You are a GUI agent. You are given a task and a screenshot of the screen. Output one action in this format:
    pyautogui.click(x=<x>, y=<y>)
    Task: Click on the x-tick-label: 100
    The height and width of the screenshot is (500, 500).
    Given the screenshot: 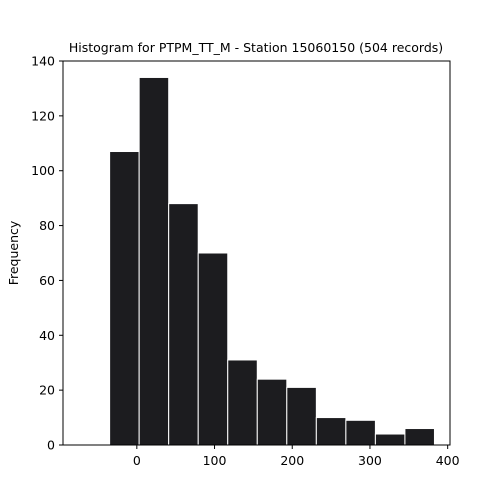 What is the action you would take?
    pyautogui.click(x=215, y=460)
    